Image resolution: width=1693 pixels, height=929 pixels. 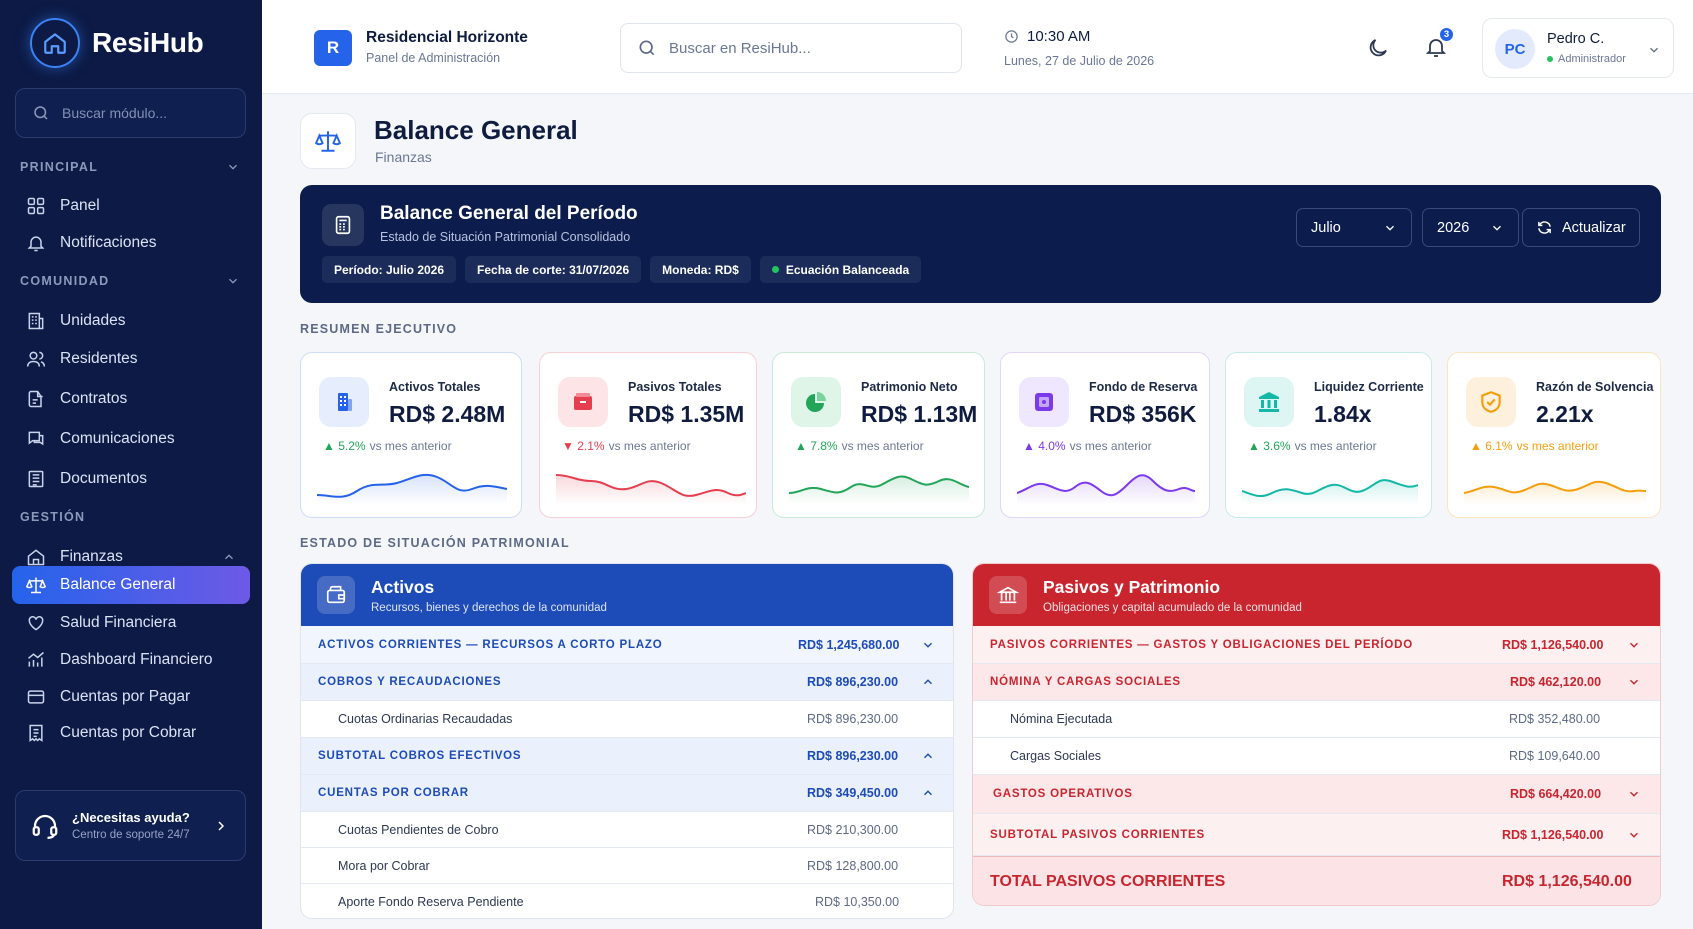 What do you see at coordinates (583, 446) in the screenshot?
I see `kpi-change-value: ▼ 2.1%` at bounding box center [583, 446].